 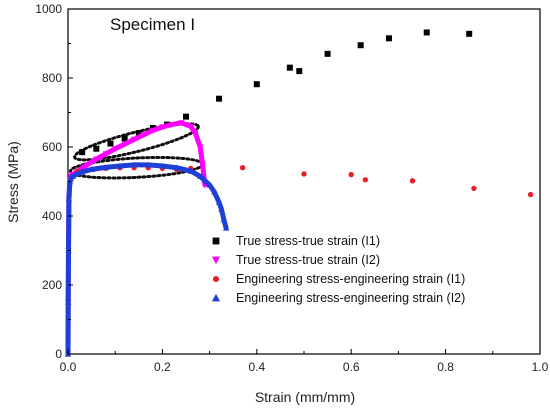 What do you see at coordinates (162, 367) in the screenshot?
I see `x-tick-label: 0.2` at bounding box center [162, 367].